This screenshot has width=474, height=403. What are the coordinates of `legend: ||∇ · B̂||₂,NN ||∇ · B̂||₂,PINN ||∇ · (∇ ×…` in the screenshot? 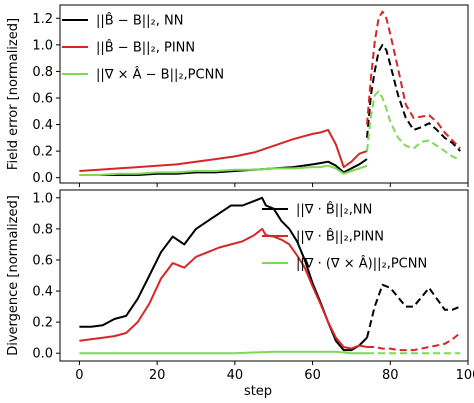 It's located at (344, 237).